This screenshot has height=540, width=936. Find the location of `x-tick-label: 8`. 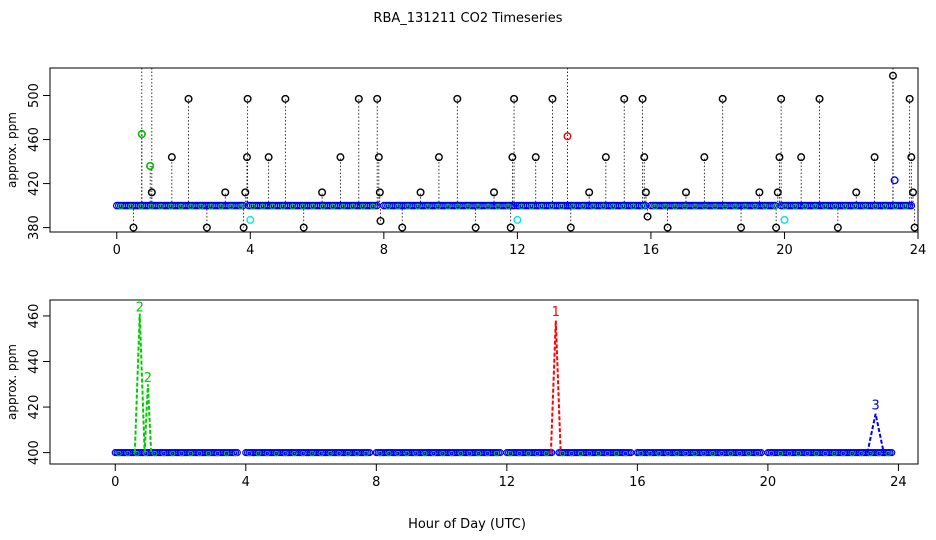

x-tick-label: 8 is located at coordinates (376, 482).